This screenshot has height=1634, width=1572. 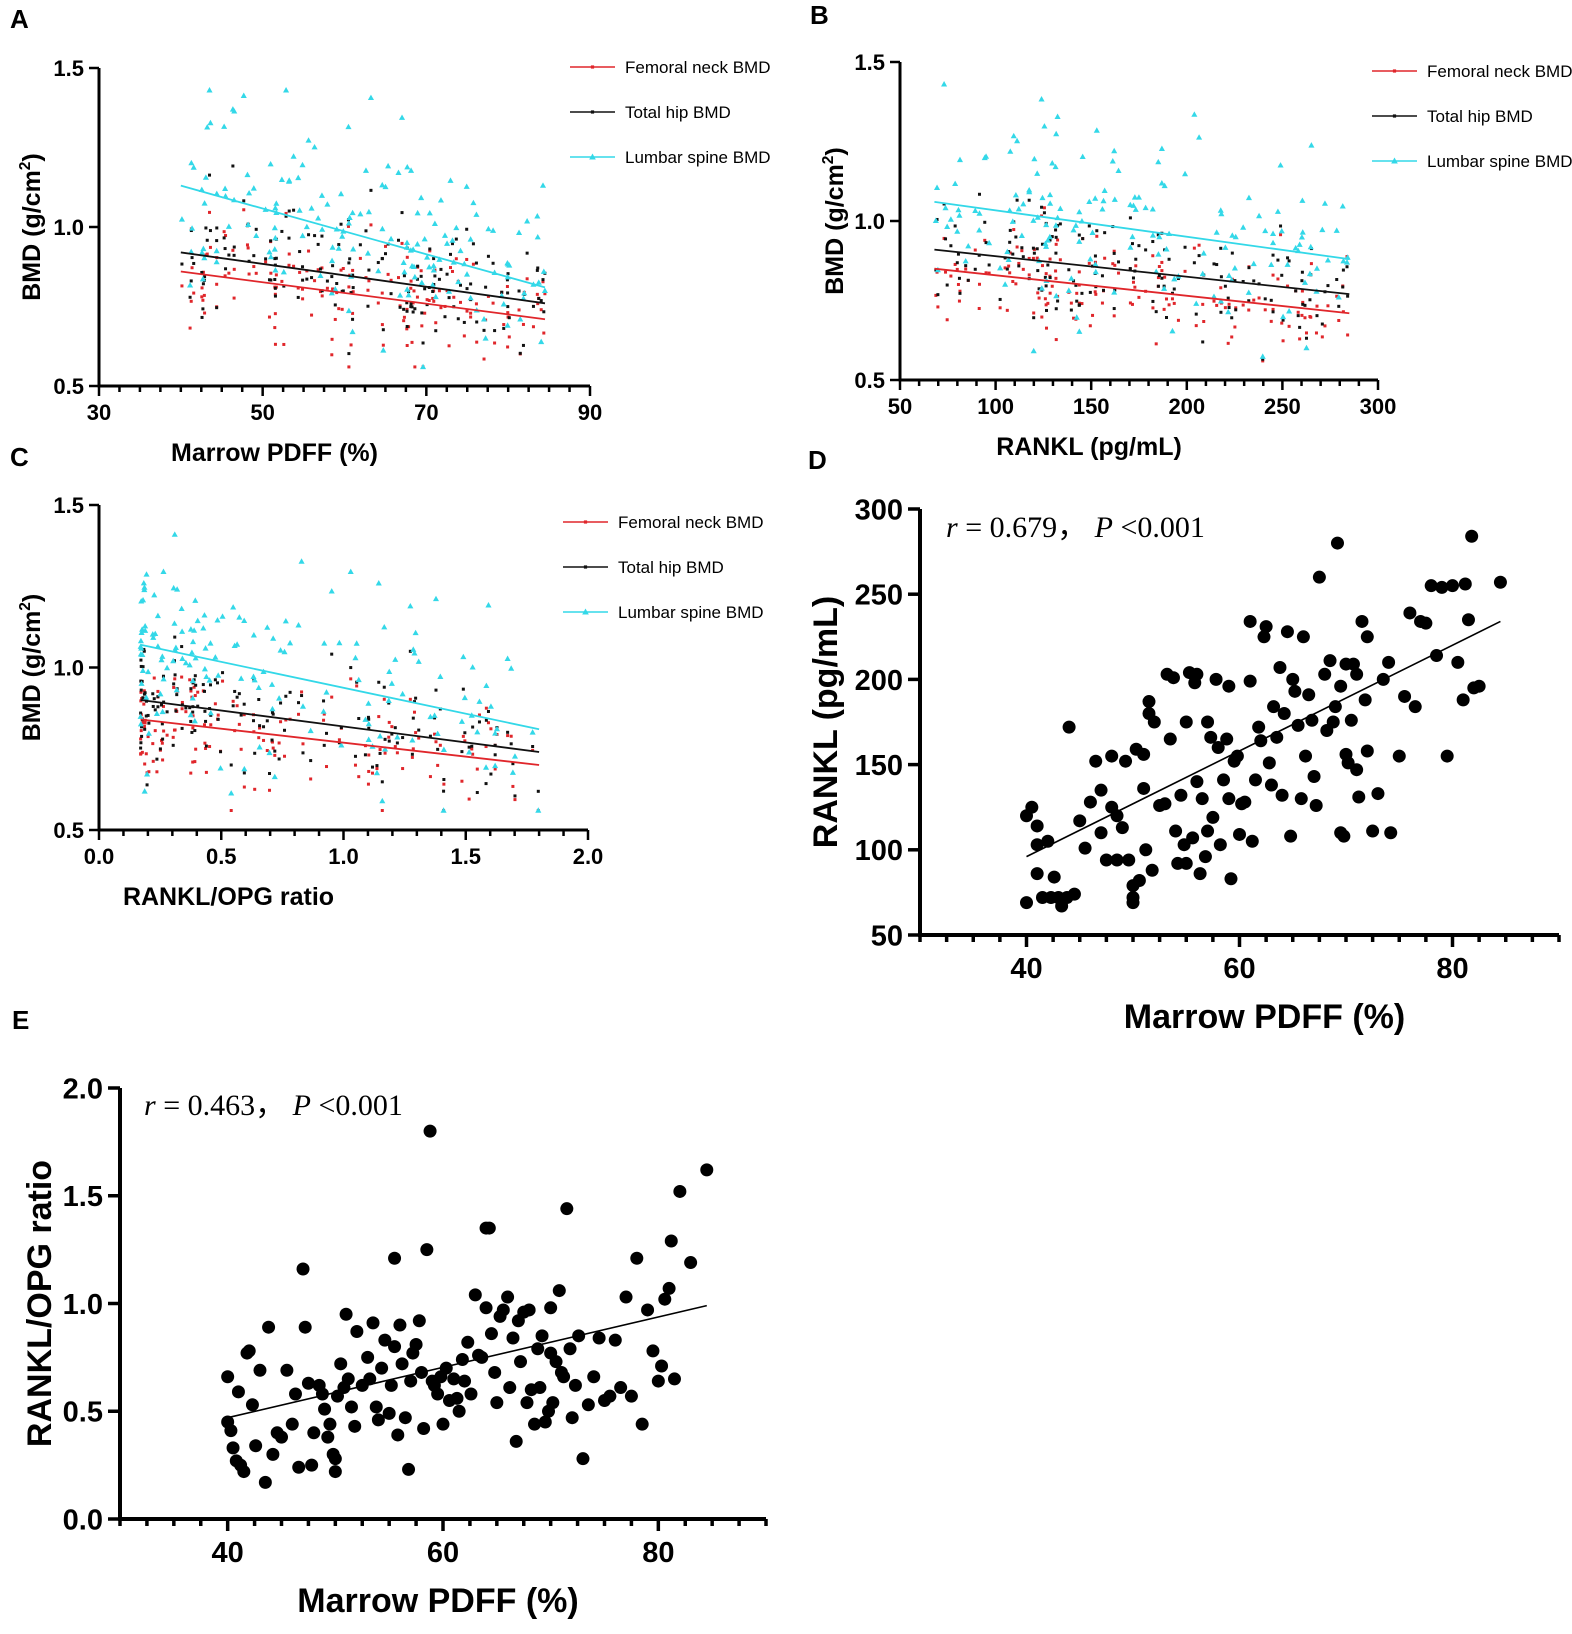 I want to click on y-axis-title: RANKL/OPG ratio, so click(x=40, y=1303).